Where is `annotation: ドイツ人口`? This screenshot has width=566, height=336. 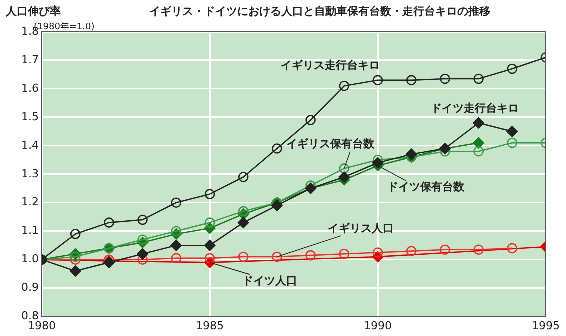
annotation: ドイツ人口 is located at coordinates (270, 281).